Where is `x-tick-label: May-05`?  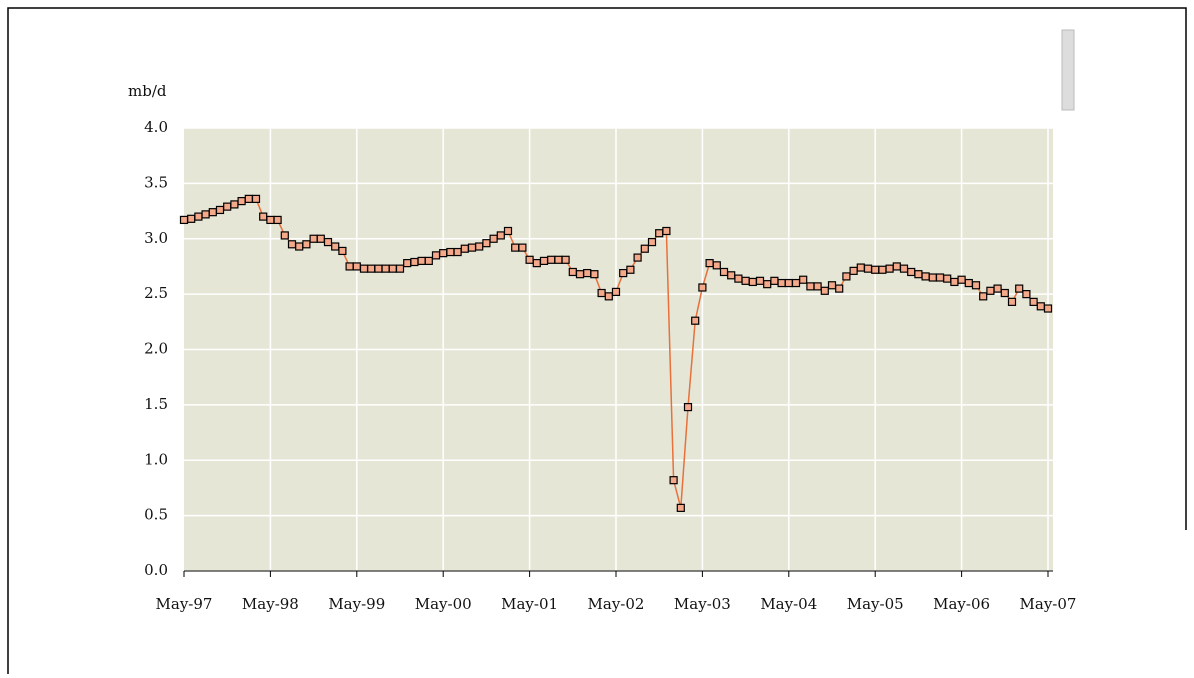
x-tick-label: May-05 is located at coordinates (875, 604).